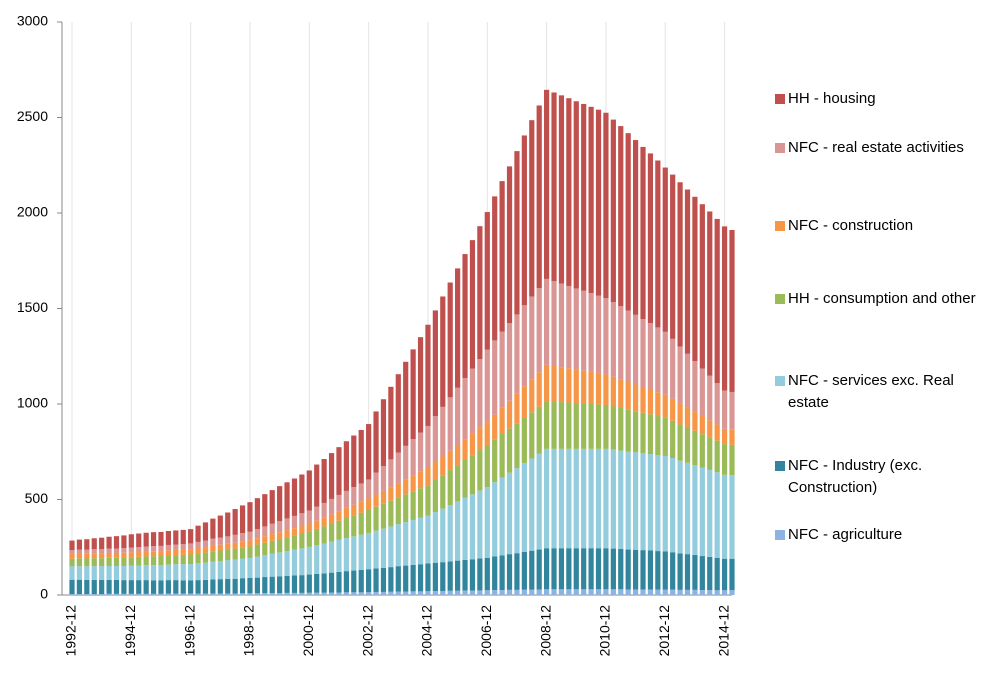  Describe the element at coordinates (367, 631) in the screenshot. I see `x-tick-label: 2002-12` at that location.